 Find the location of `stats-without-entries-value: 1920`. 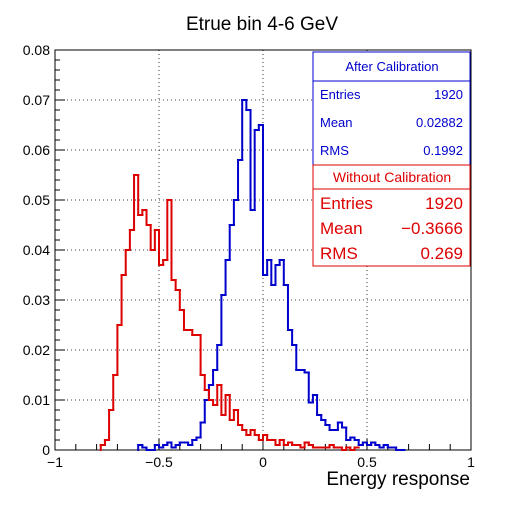

stats-without-entries-value: 1920 is located at coordinates (444, 203).